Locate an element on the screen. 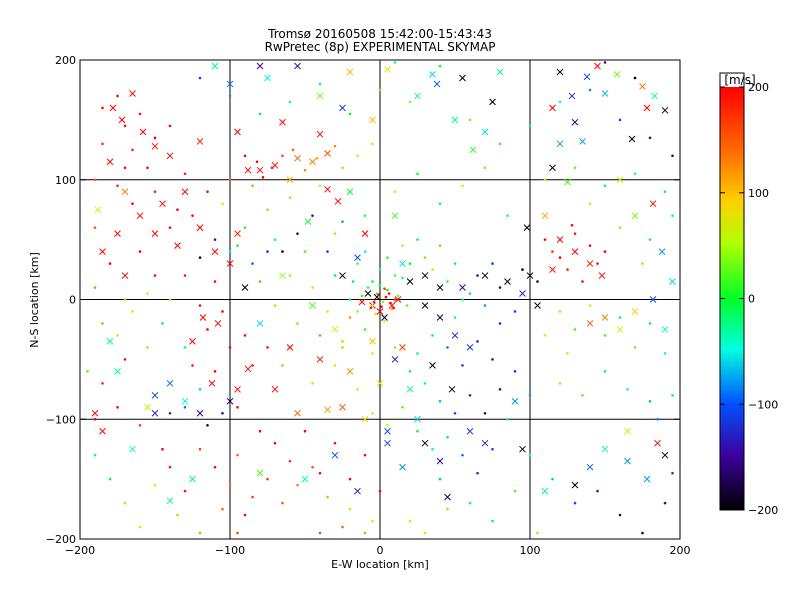 This screenshot has height=600, width=800. colorbar-tick-label: 200 is located at coordinates (758, 87).